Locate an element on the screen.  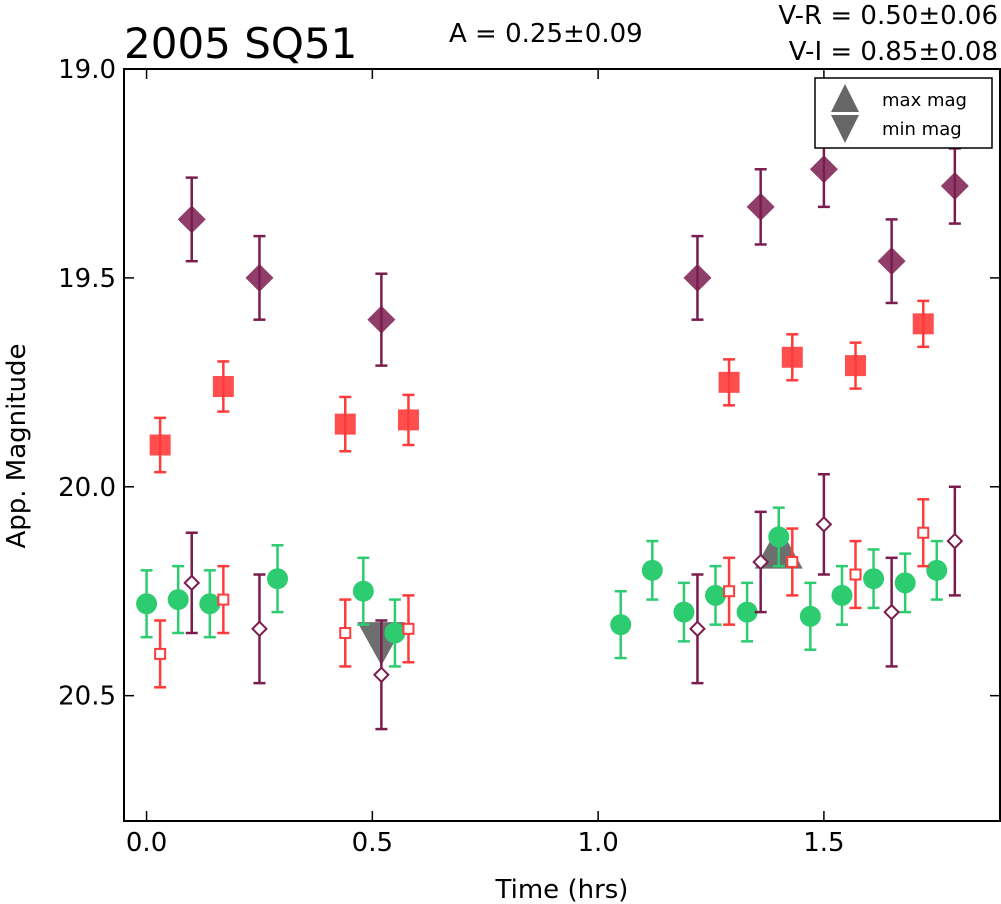
x-tick-label: 0.5 is located at coordinates (372, 843).